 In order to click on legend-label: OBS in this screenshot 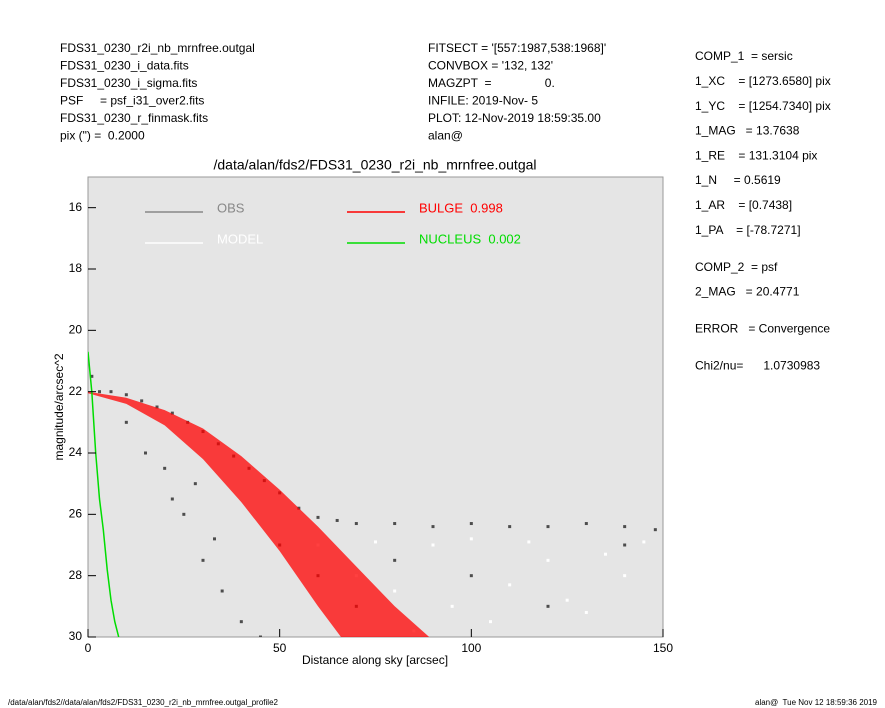, I will do `click(231, 207)`.